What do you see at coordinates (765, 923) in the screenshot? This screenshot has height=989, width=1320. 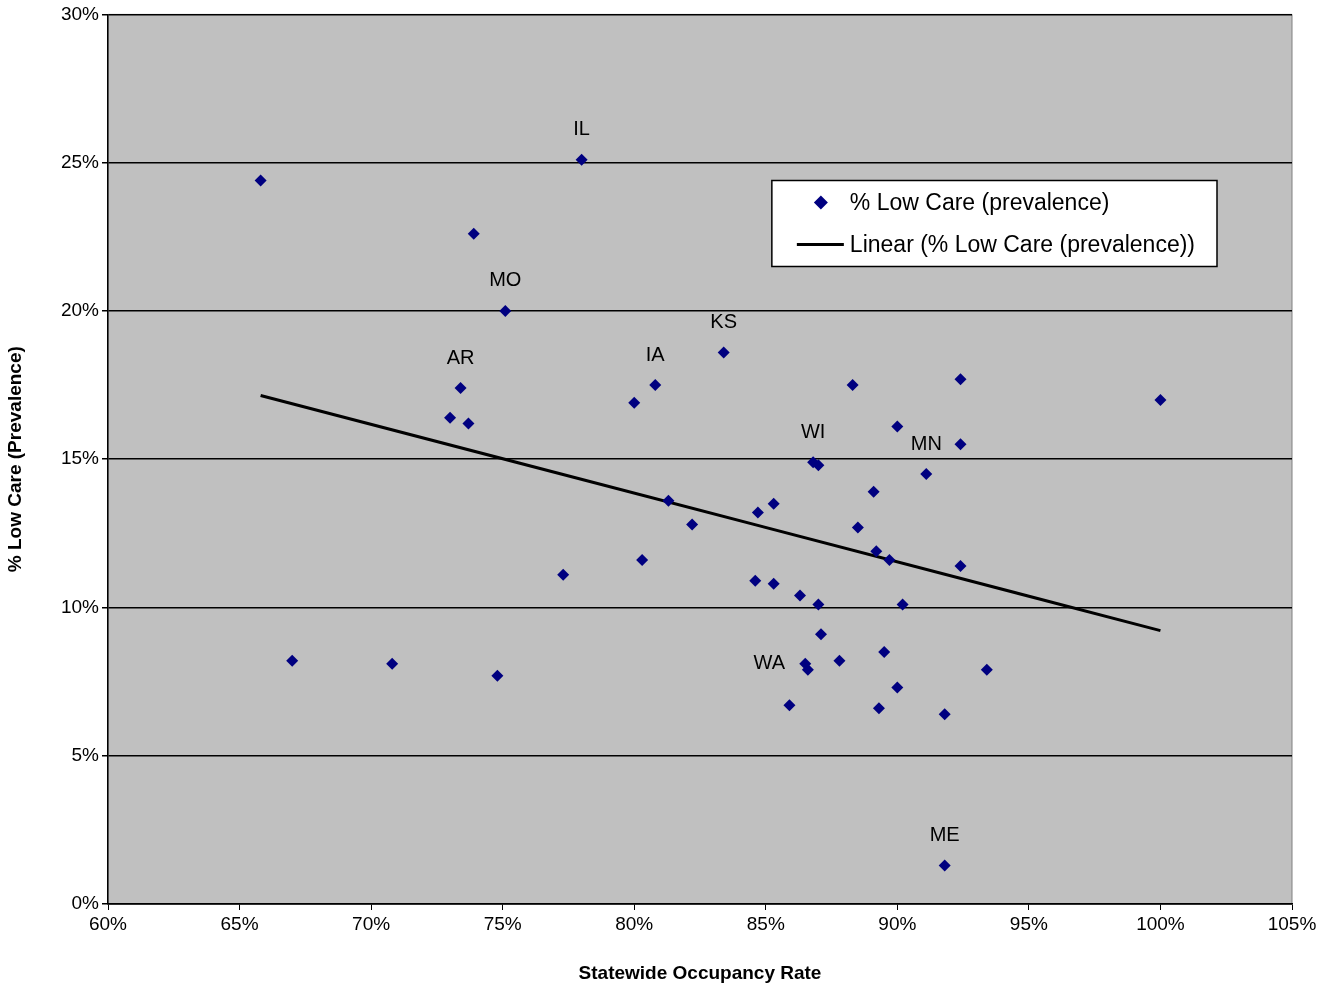 I see `x-tick-label: 85%` at bounding box center [765, 923].